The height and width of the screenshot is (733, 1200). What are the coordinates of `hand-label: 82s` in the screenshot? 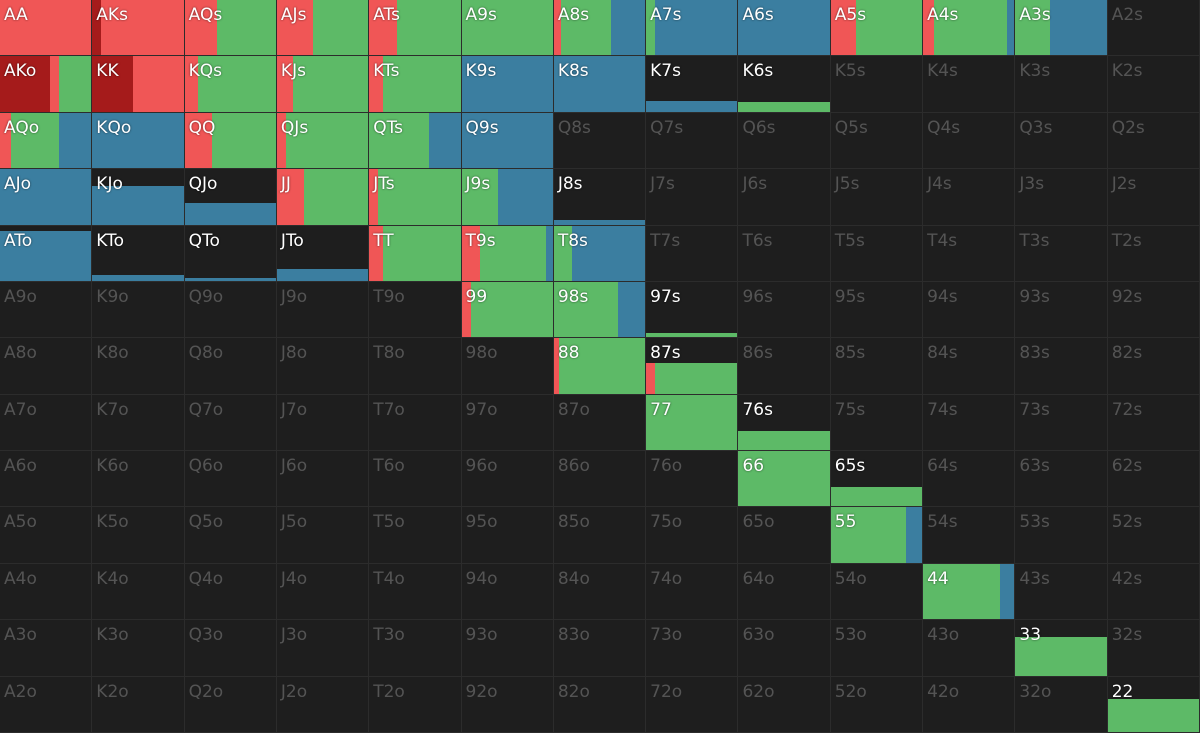 It's located at (1127, 353).